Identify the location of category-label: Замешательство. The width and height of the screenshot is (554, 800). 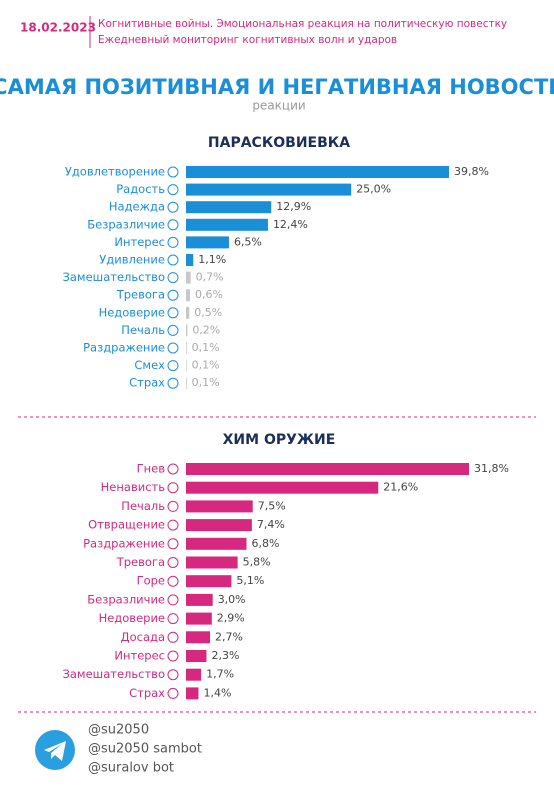
(114, 277).